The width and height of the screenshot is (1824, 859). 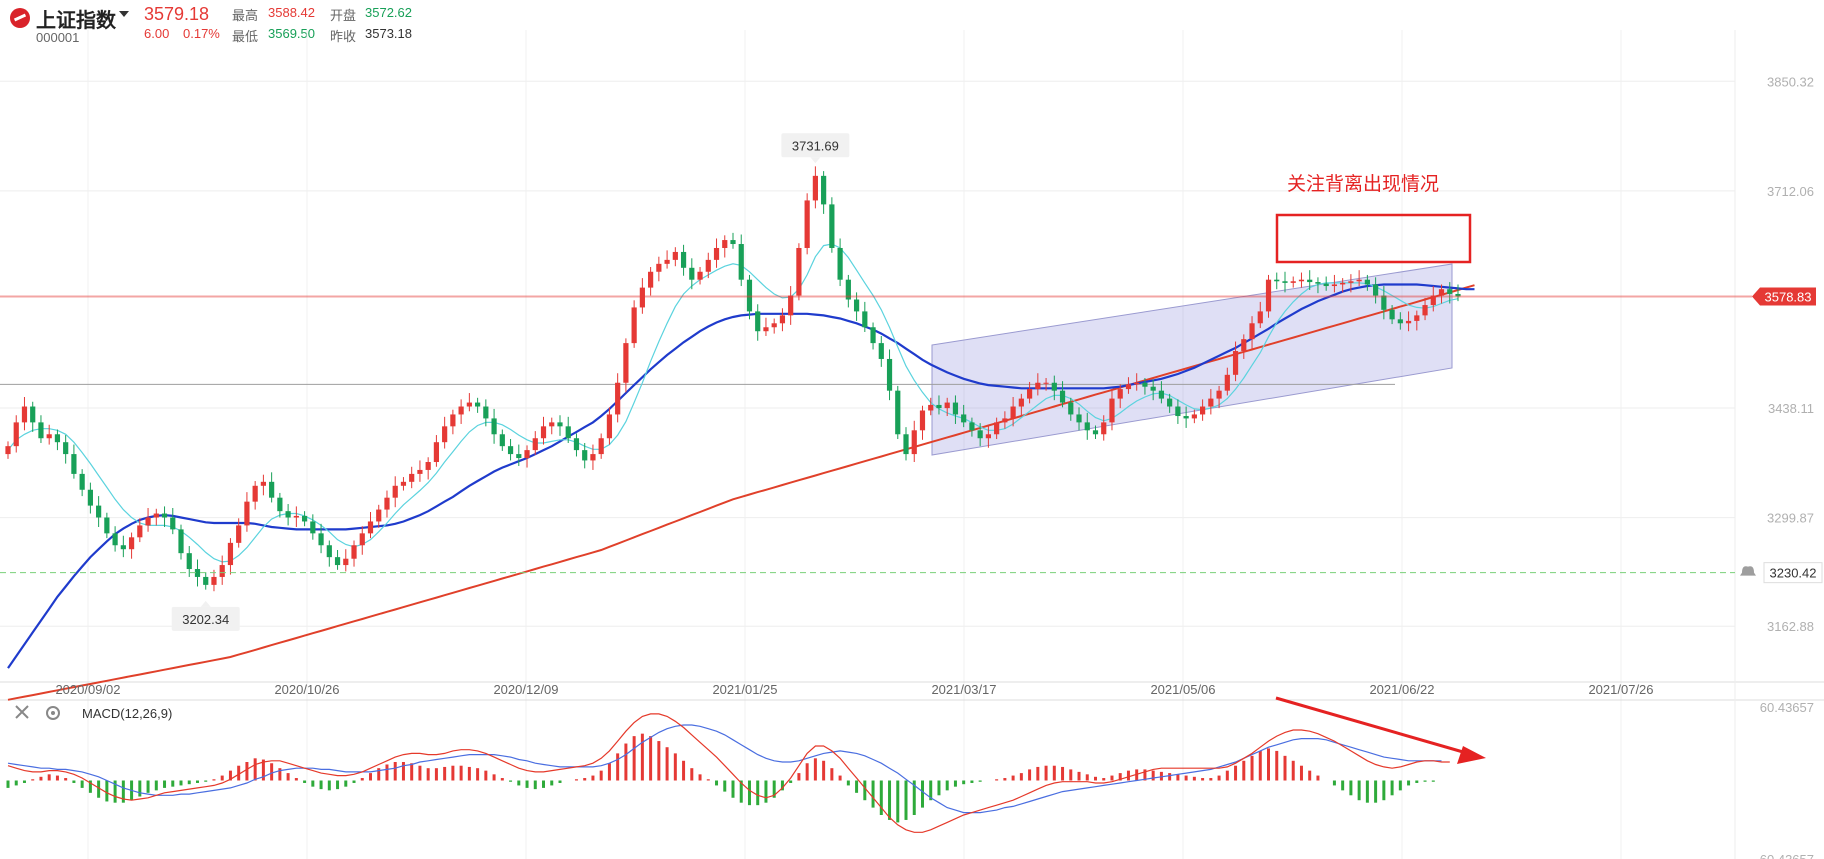 I want to click on current-price-label: 3578.83, so click(x=1788, y=296).